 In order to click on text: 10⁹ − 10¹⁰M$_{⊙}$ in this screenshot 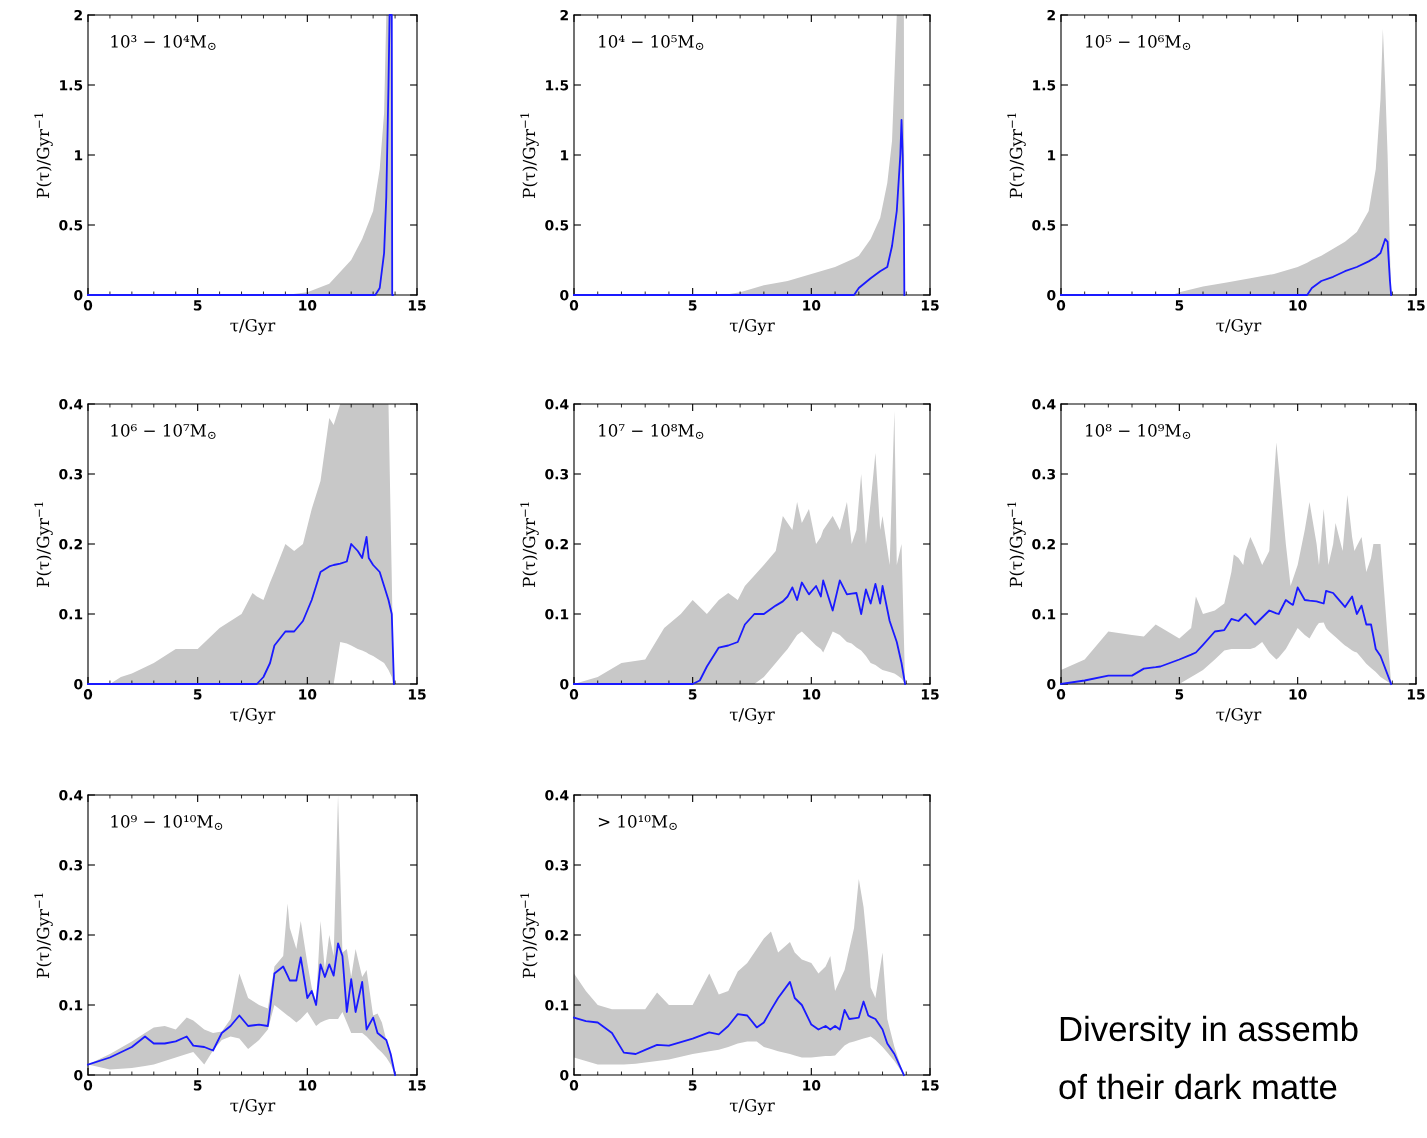, I will do `click(167, 823)`.